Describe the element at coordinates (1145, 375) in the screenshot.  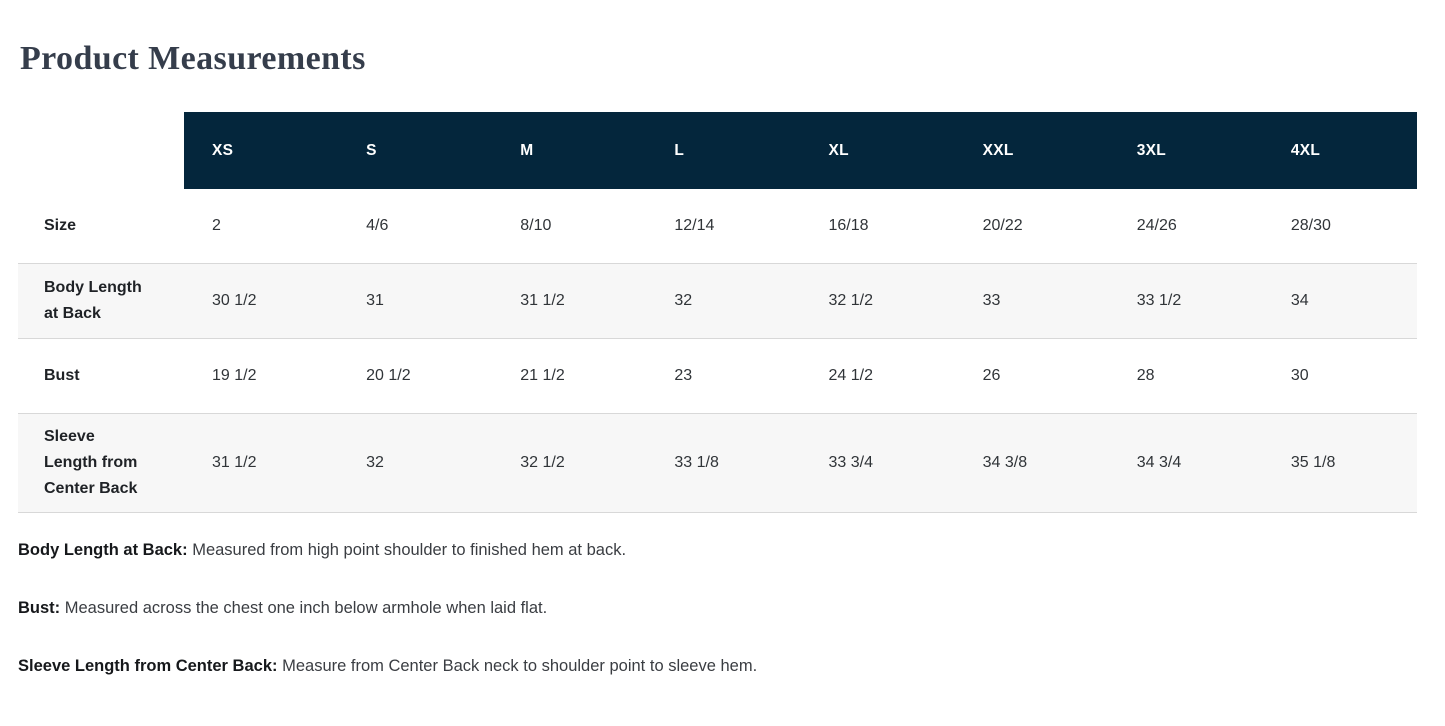
I see `measurement-value: 28` at that location.